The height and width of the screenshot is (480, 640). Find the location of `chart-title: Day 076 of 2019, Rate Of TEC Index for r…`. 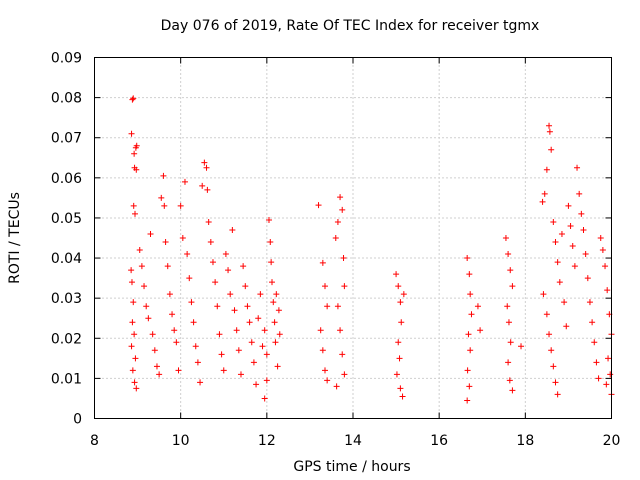

chart-title: Day 076 of 2019, Rate Of TEC Index for r… is located at coordinates (350, 26).